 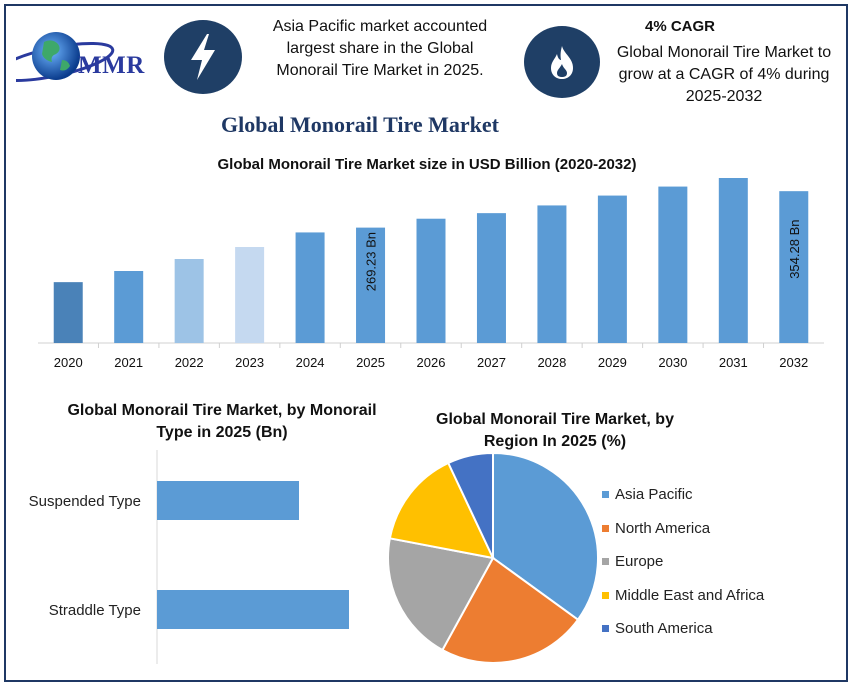 I want to click on lightning-bolt-icon, so click(x=203, y=57).